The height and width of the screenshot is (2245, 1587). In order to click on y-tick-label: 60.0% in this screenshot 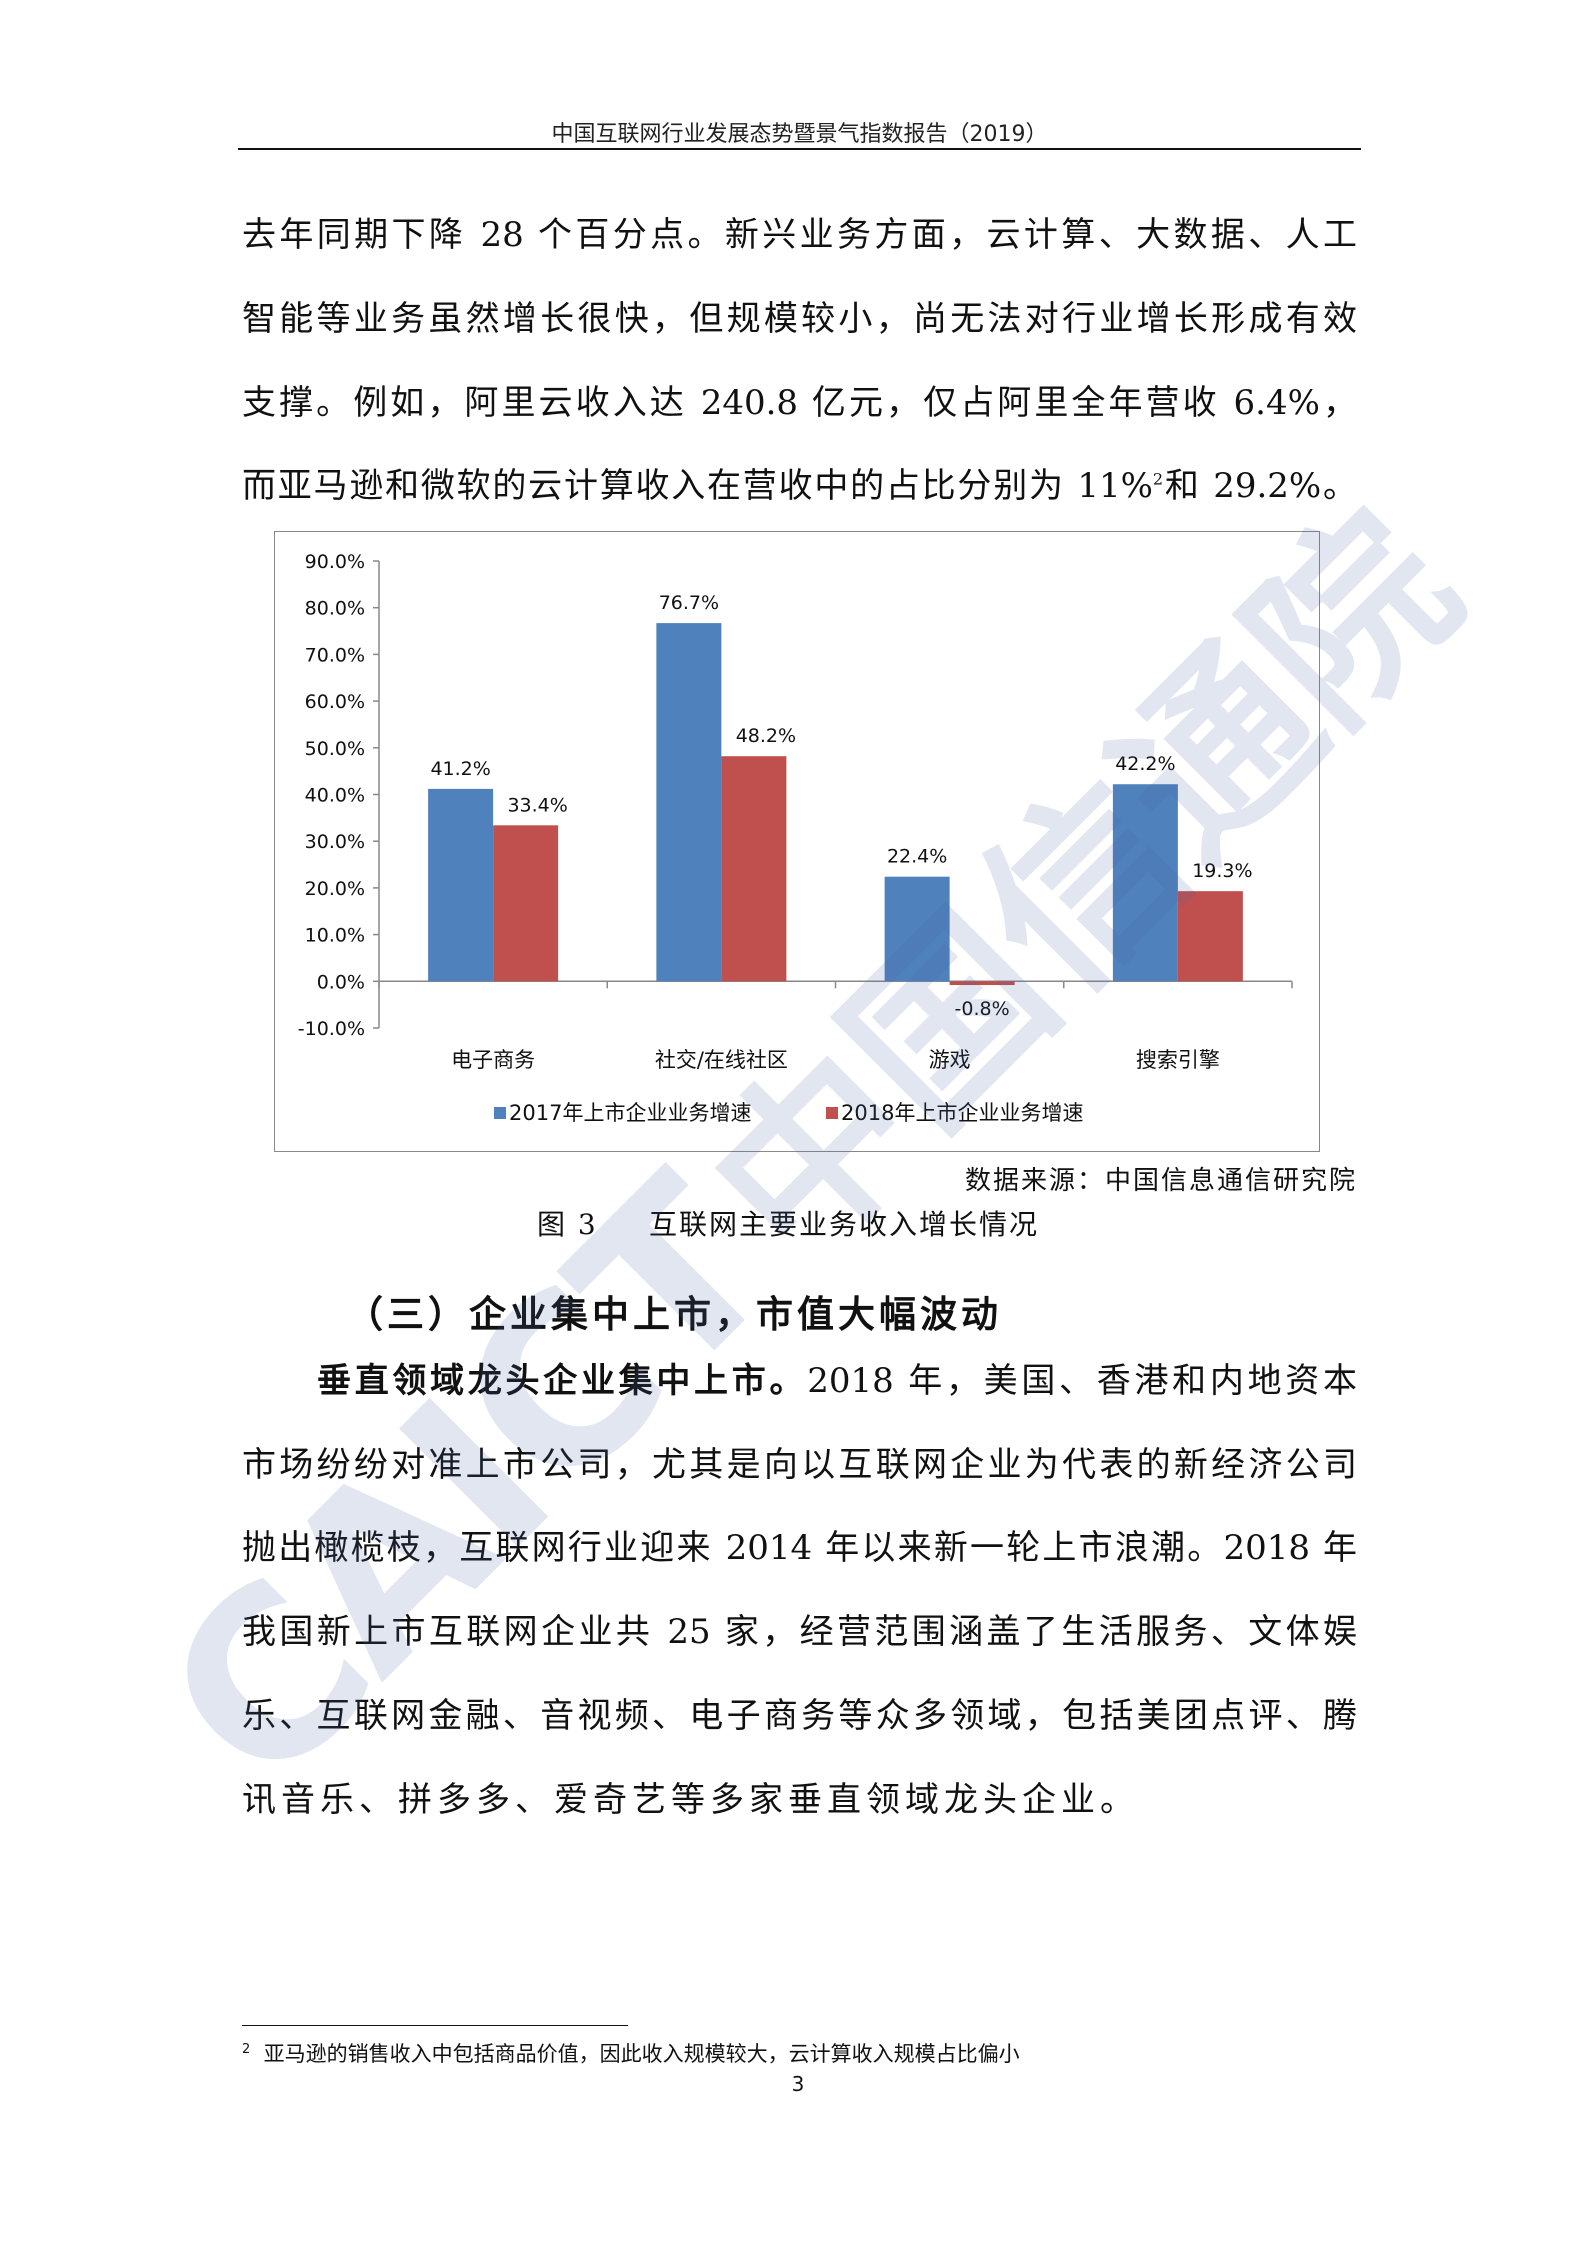, I will do `click(335, 702)`.